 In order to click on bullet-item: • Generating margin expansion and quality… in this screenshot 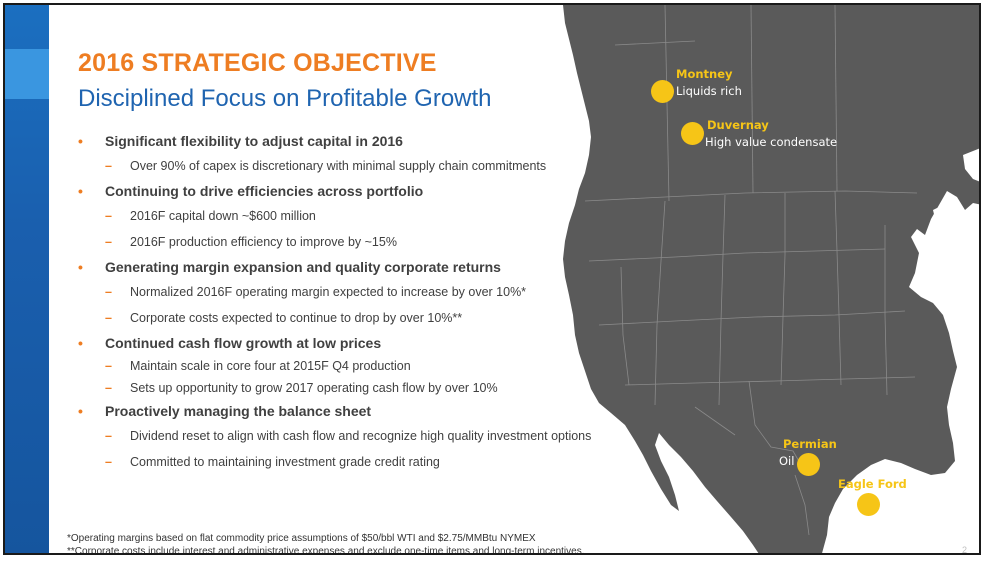, I will do `click(334, 267)`.